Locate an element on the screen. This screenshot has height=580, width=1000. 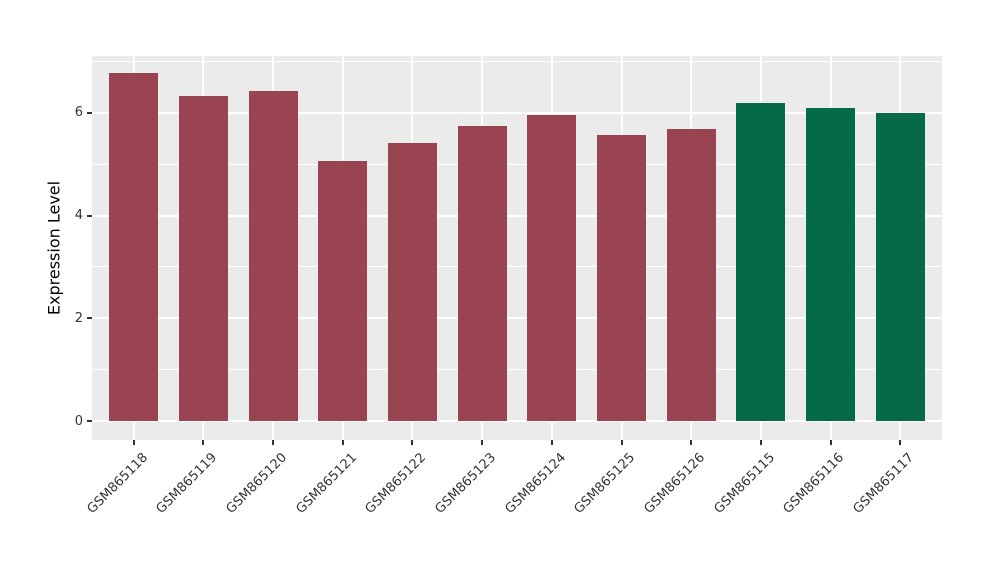
x-tick-label-GSM865126: GSM865126 is located at coordinates (675, 483).